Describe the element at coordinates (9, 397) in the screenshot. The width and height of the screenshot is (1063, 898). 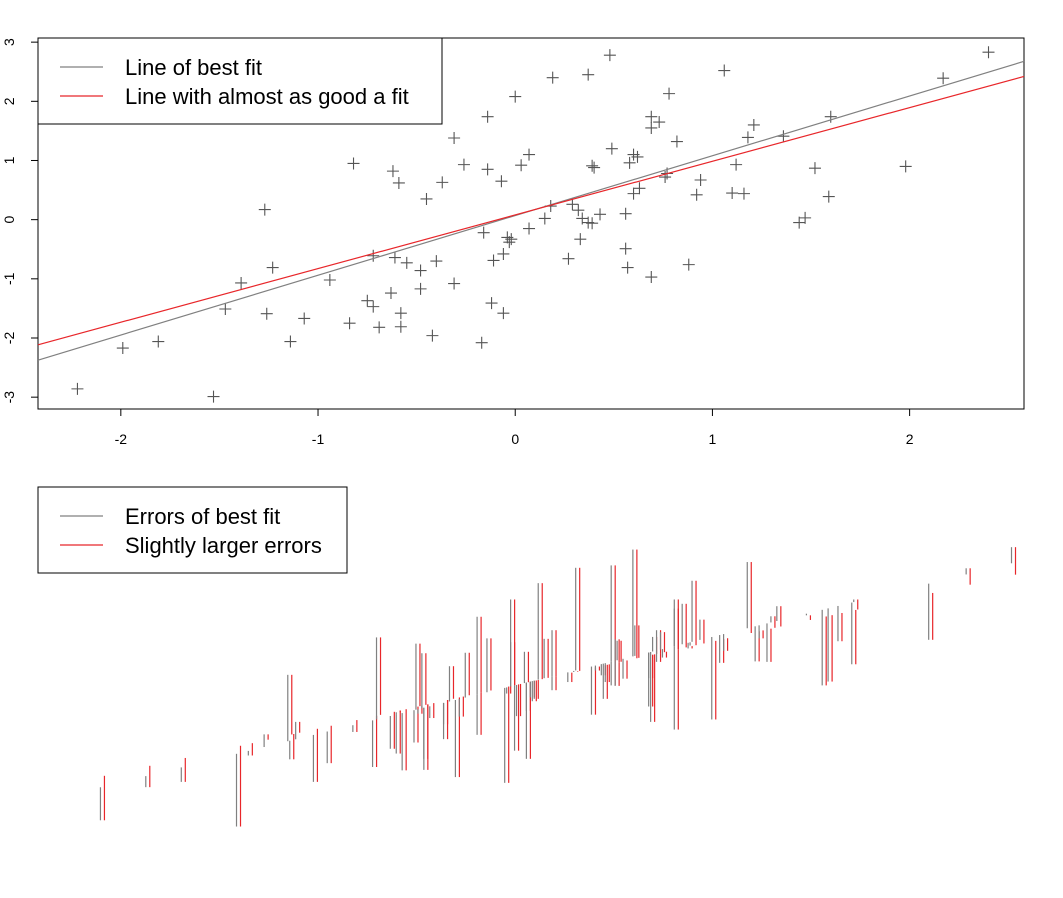
I see `y-tick-label: -3` at that location.